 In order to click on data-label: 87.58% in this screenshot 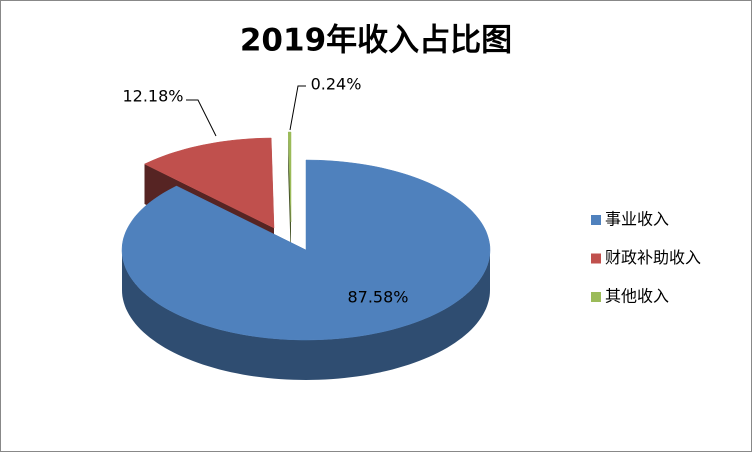, I will do `click(377, 297)`.